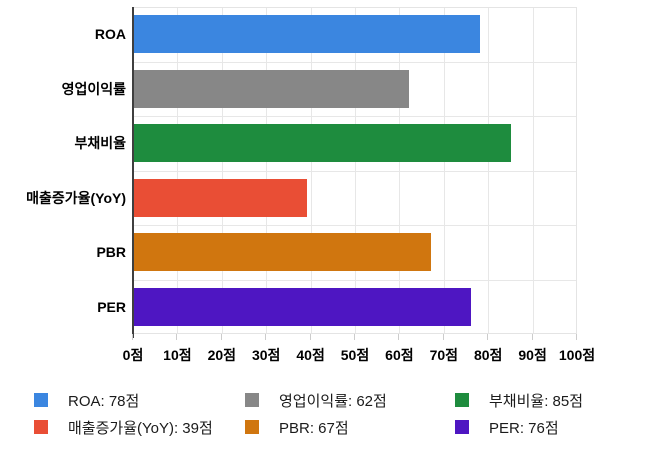  Describe the element at coordinates (355, 355) in the screenshot. I see `x-tick-label: 50점` at that location.